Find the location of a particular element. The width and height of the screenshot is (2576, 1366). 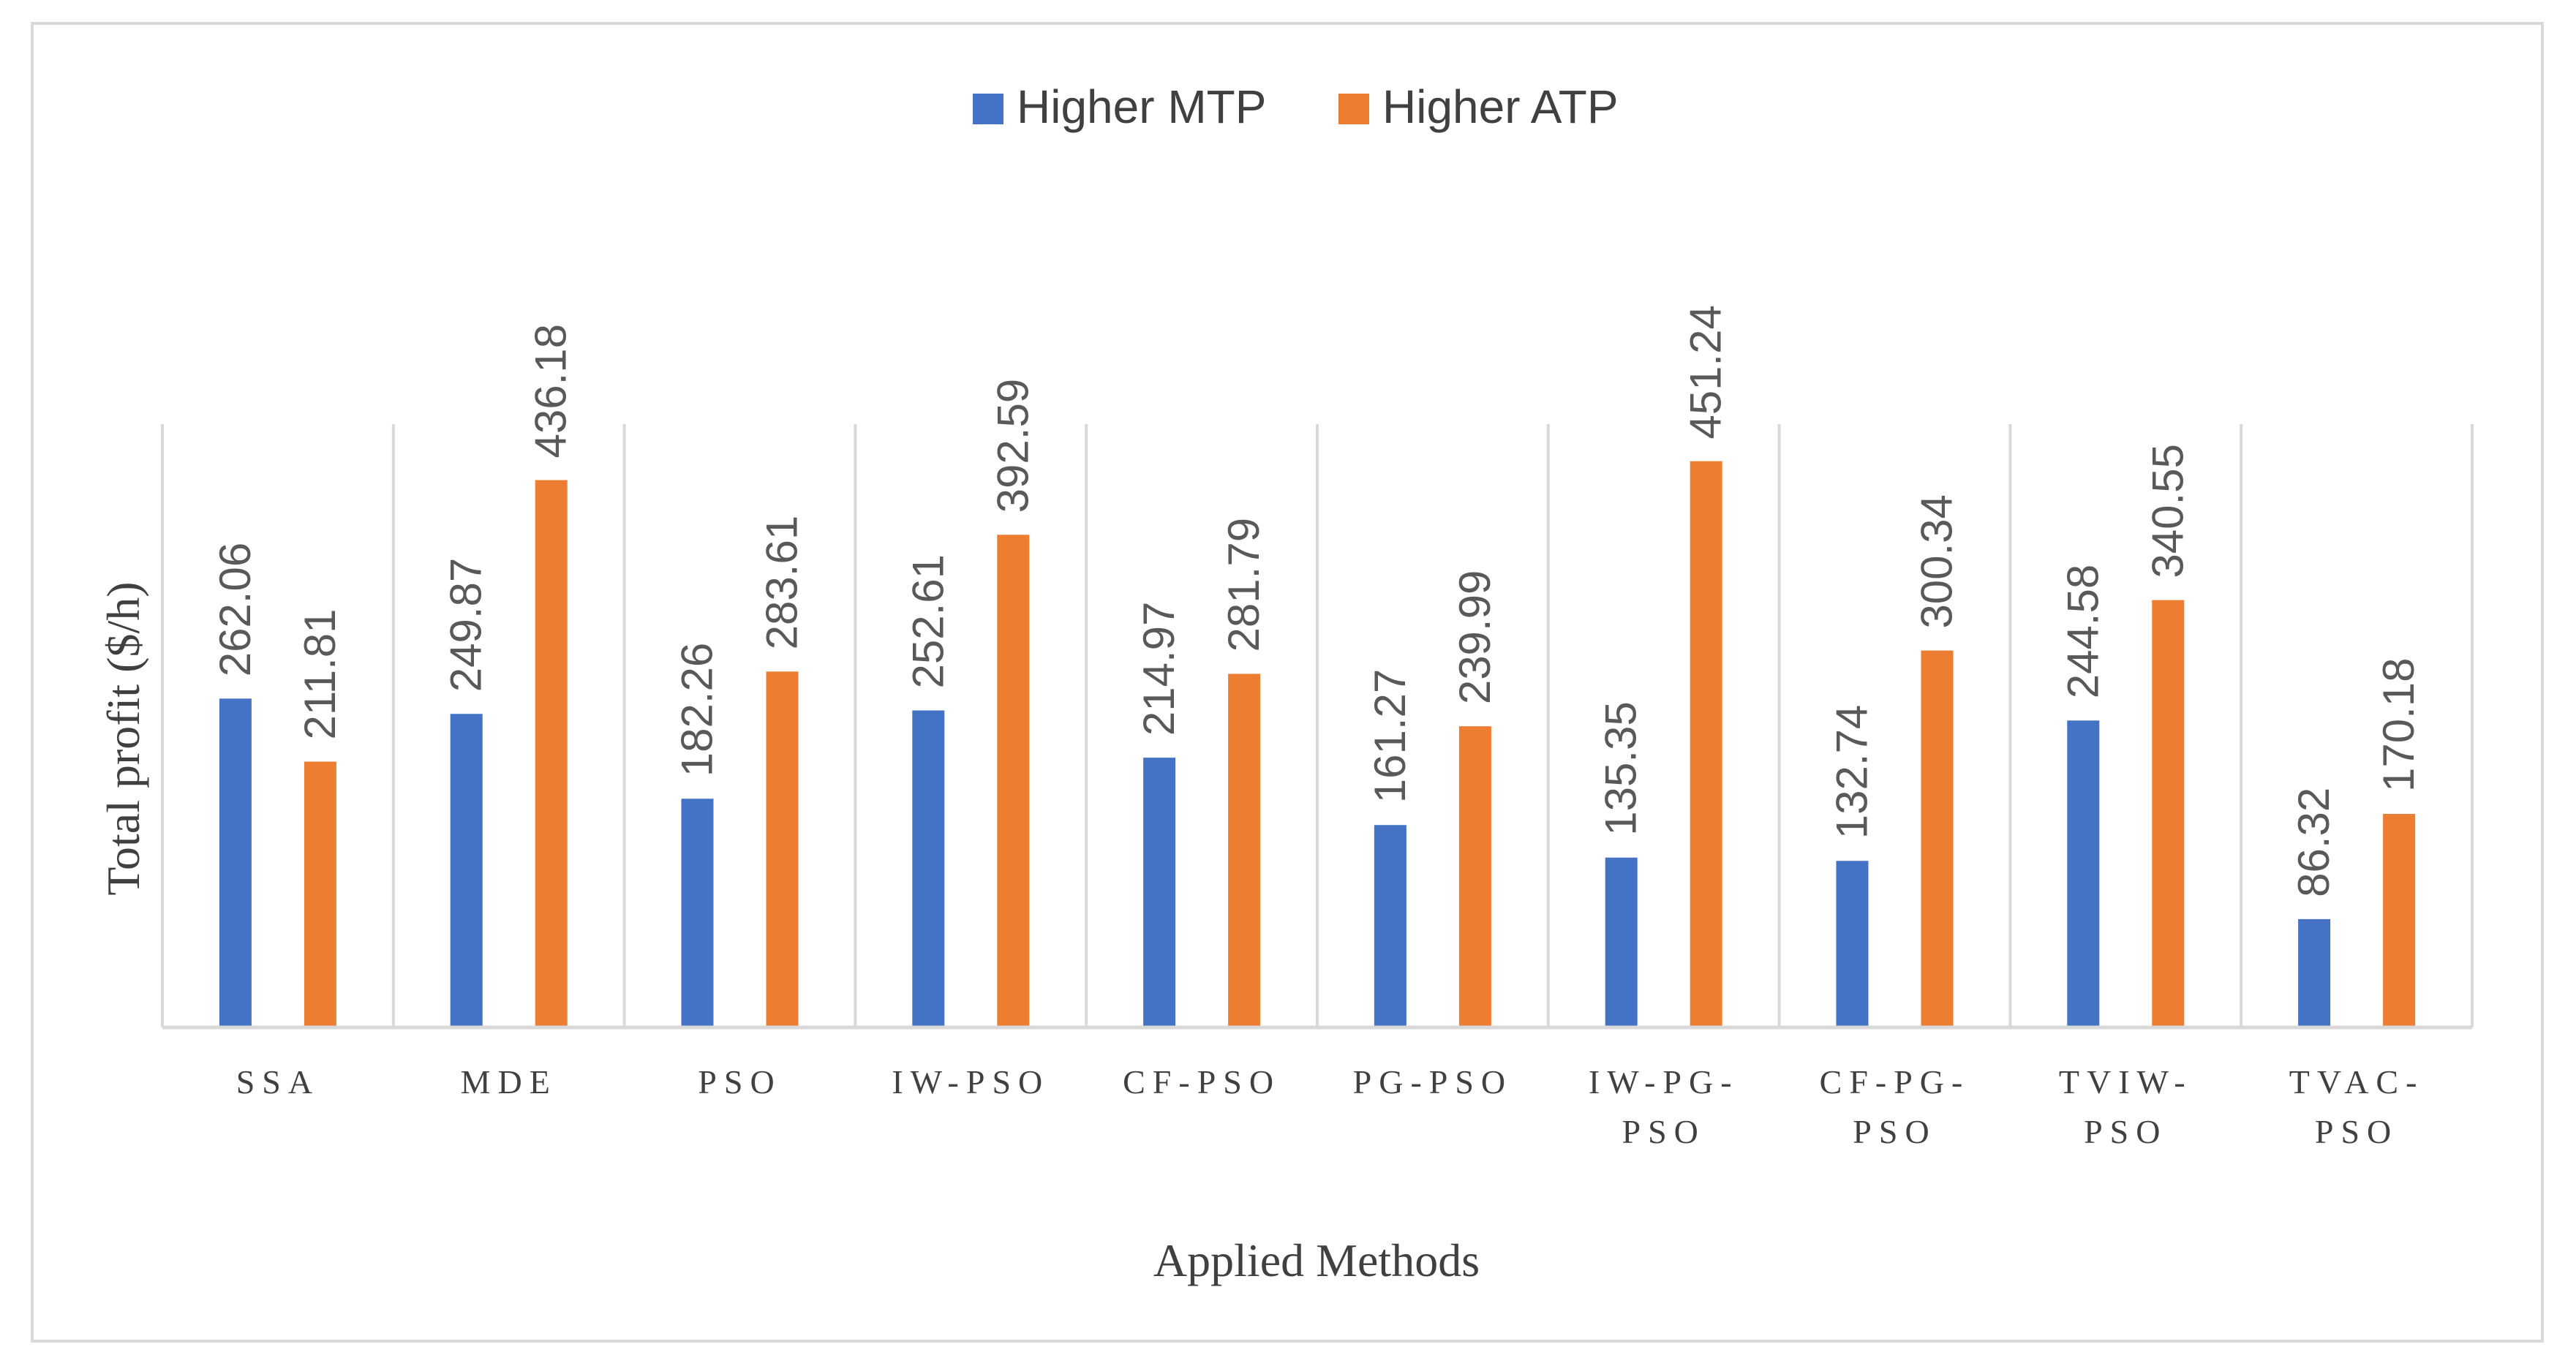

data-label: 451.24 is located at coordinates (1705, 372).